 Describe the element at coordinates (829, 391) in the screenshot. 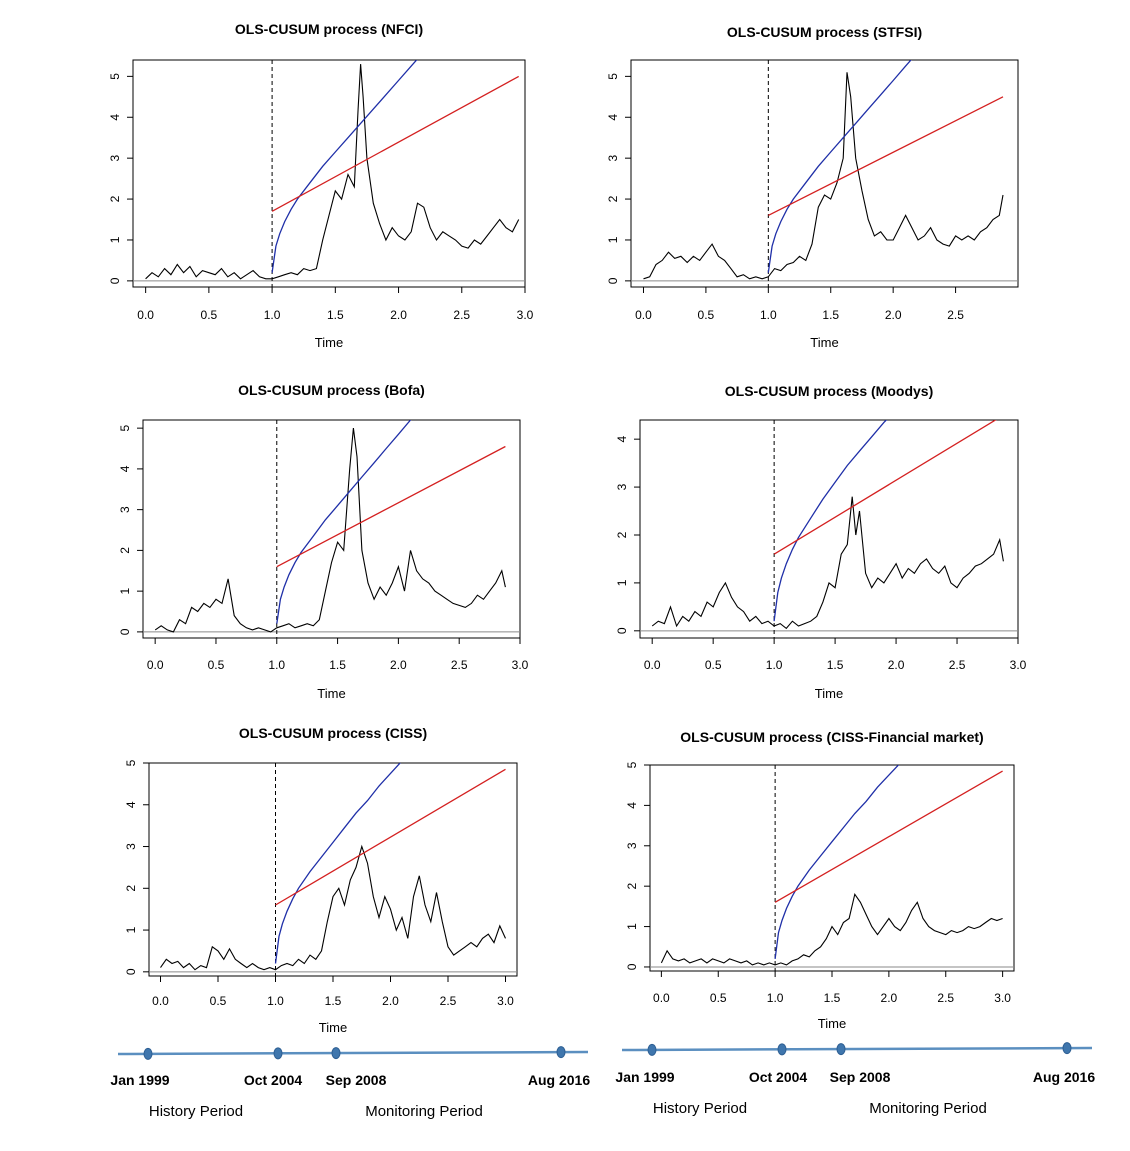

I see `chart-title: OLS-CUSUM process (Moodys)` at that location.